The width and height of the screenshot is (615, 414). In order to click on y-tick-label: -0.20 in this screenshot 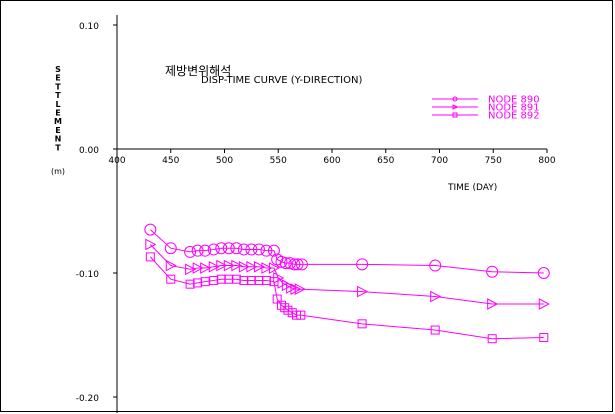, I will do `click(88, 399)`.